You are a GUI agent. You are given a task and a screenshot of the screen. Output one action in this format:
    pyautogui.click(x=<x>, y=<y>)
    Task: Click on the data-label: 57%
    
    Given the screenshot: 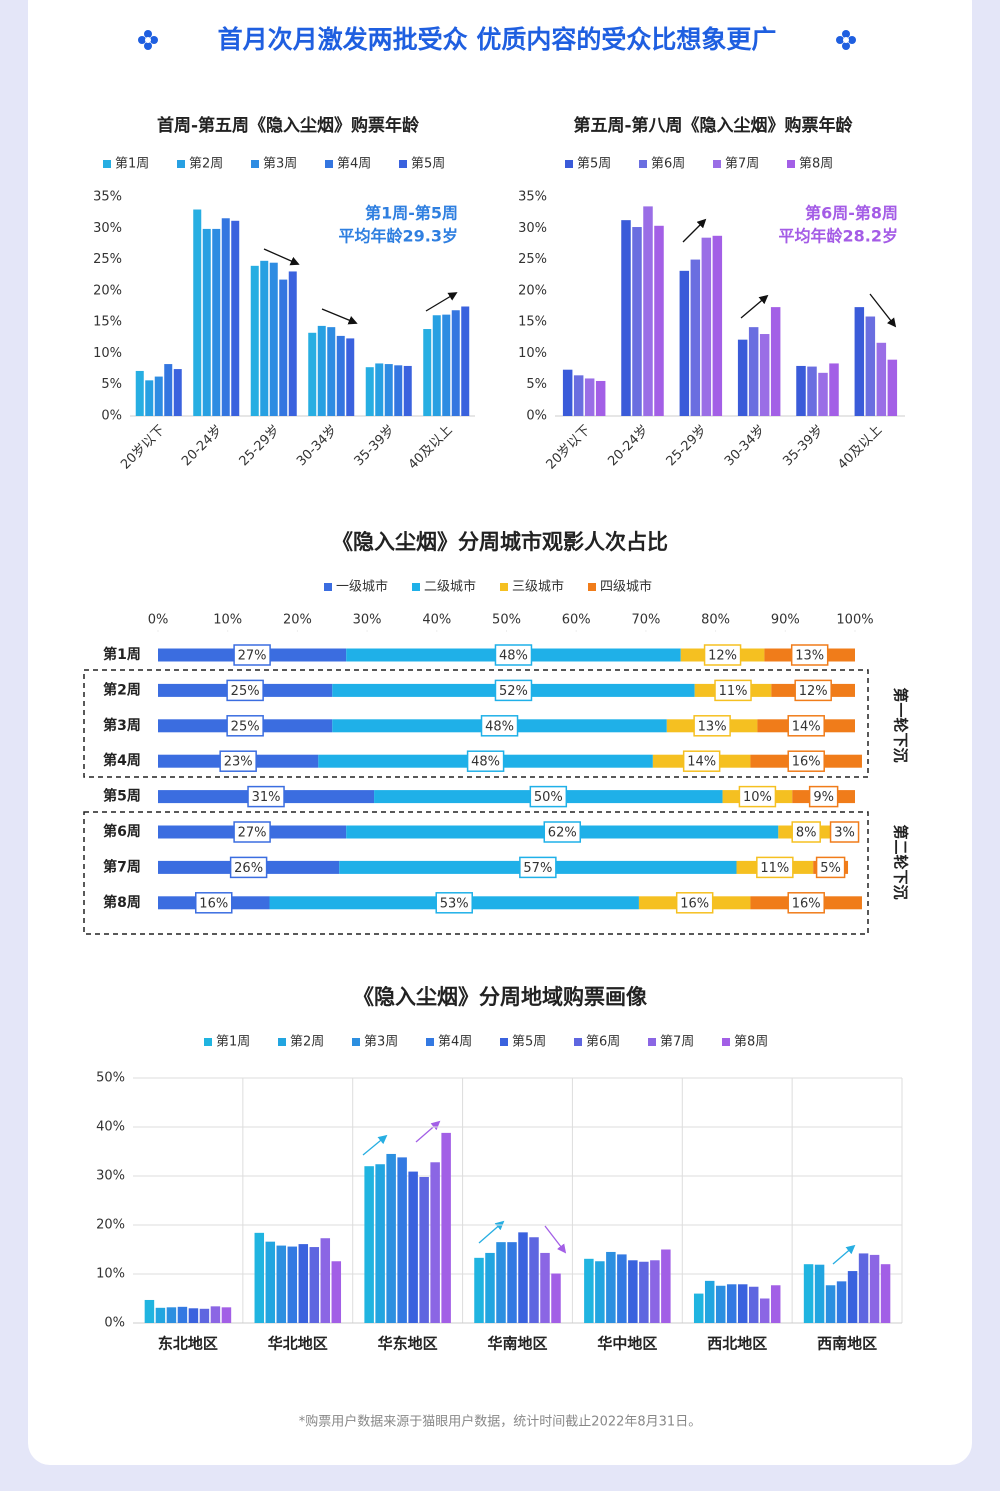 What is the action you would take?
    pyautogui.click(x=537, y=868)
    